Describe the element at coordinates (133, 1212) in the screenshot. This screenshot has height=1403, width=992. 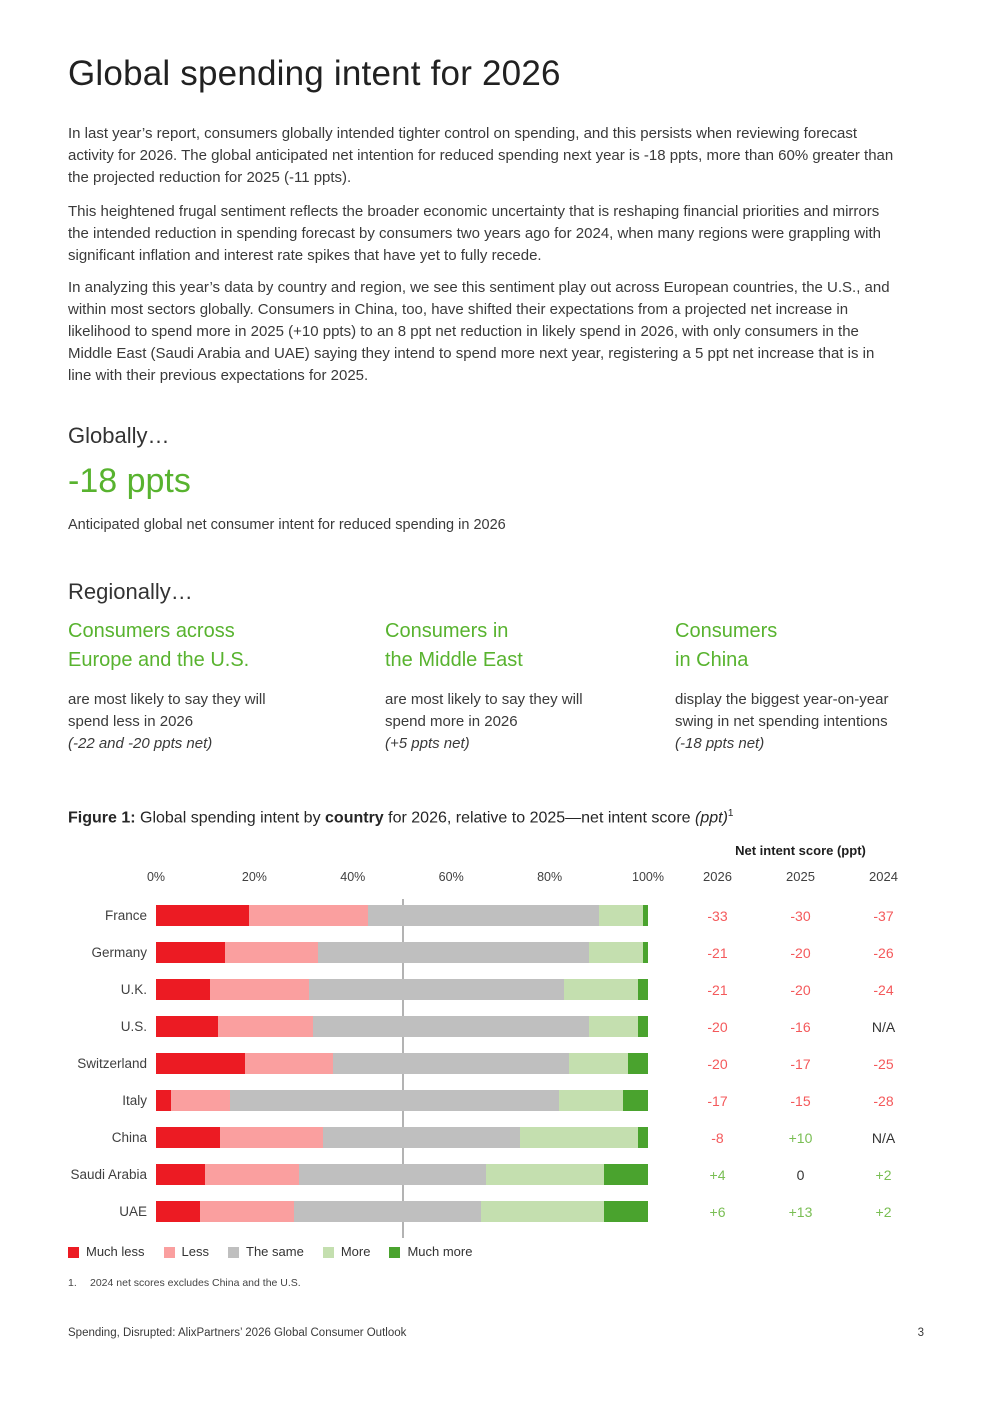
I see `country-label: UAE` at that location.